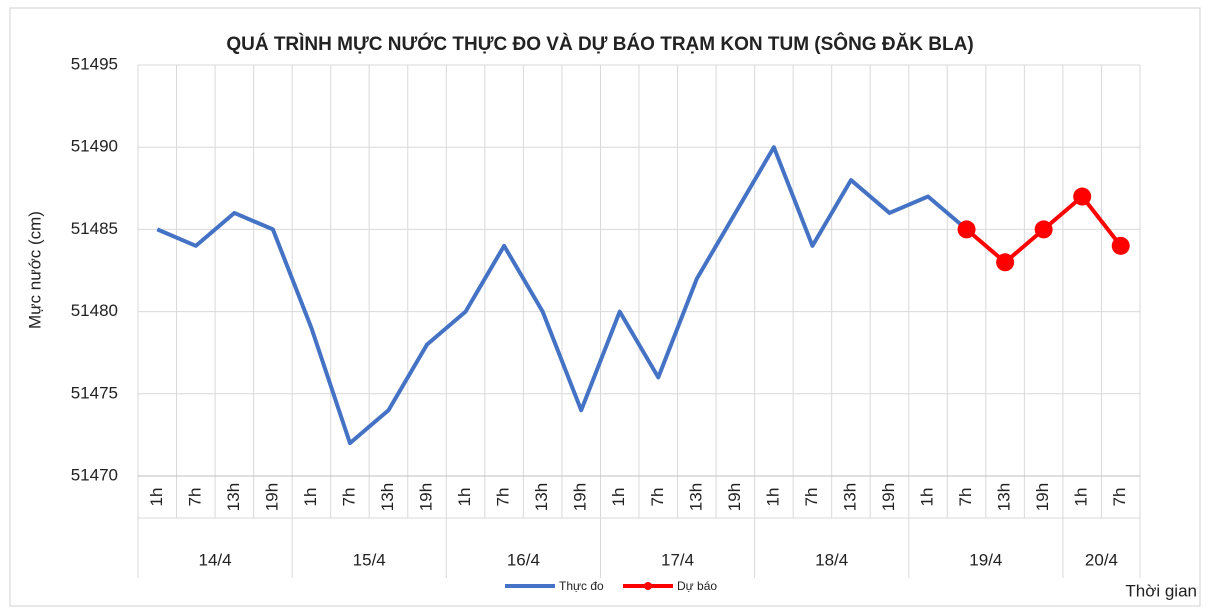 The image size is (1211, 608). What do you see at coordinates (985, 559) in the screenshot?
I see `group-label: 19/4` at bounding box center [985, 559].